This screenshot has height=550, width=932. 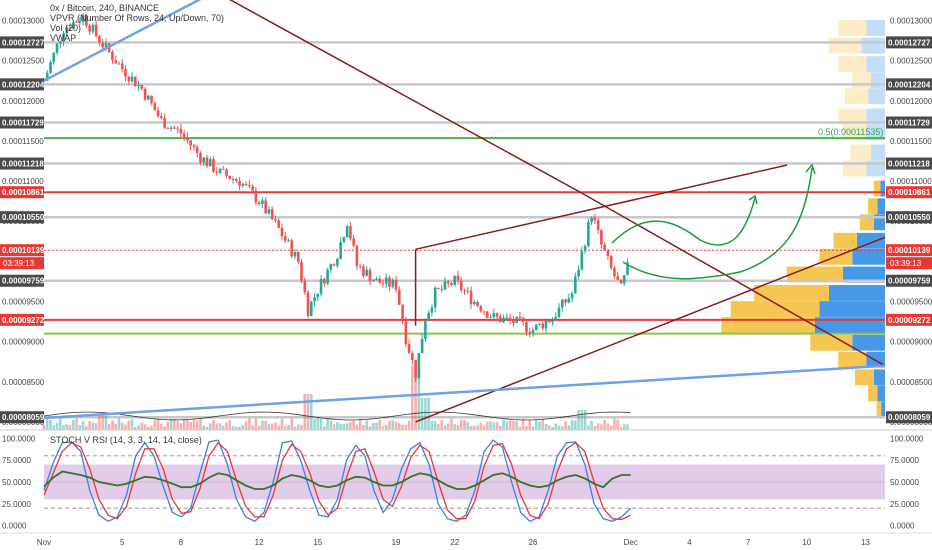 I want to click on indicator-vol: Vol (20), so click(x=66, y=28).